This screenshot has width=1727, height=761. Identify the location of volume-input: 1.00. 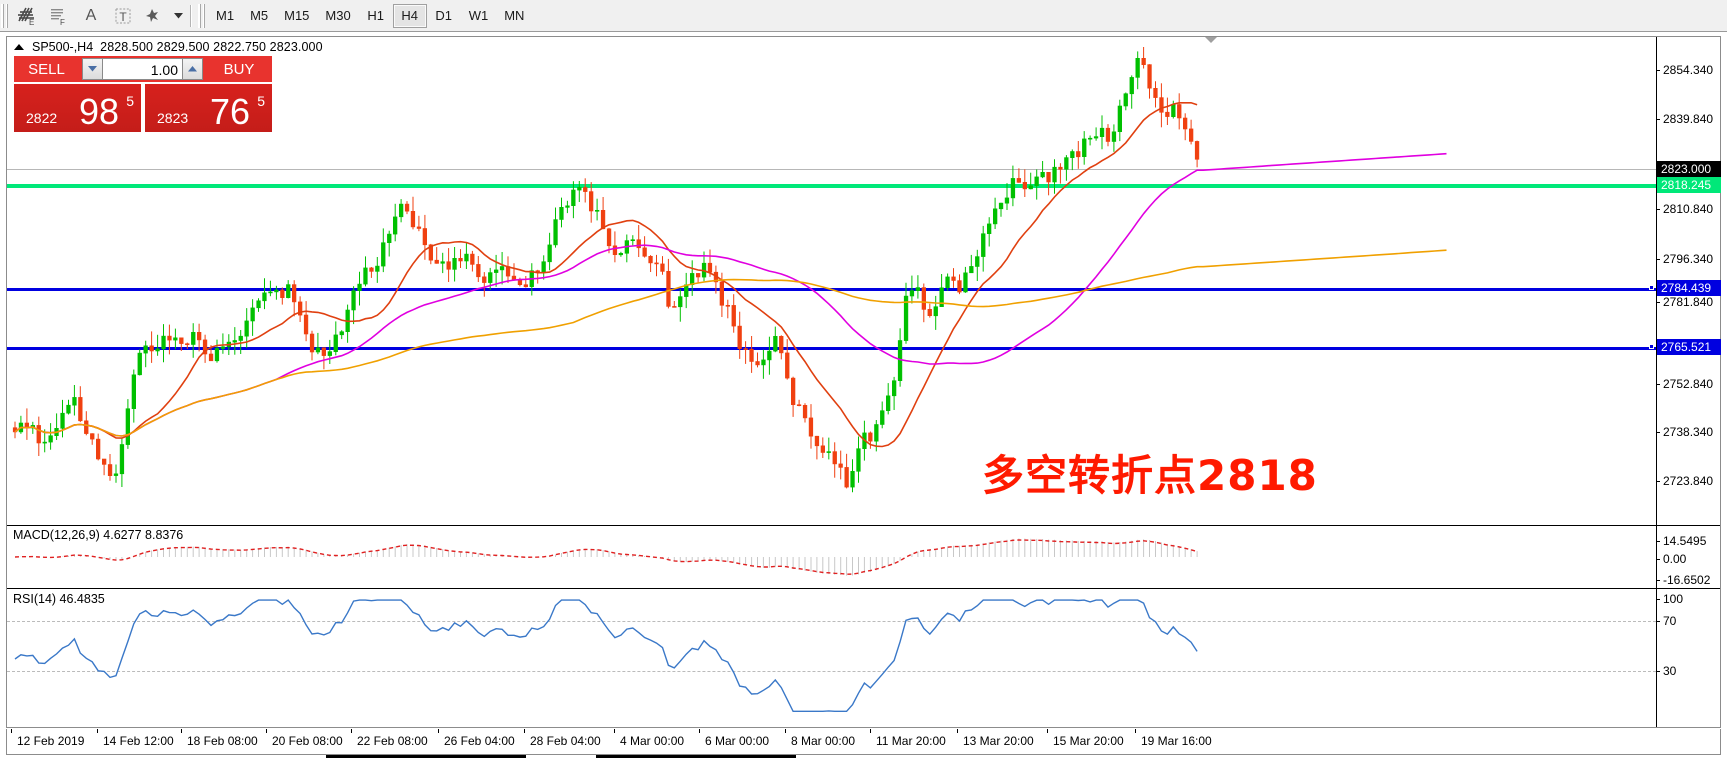
(142, 69).